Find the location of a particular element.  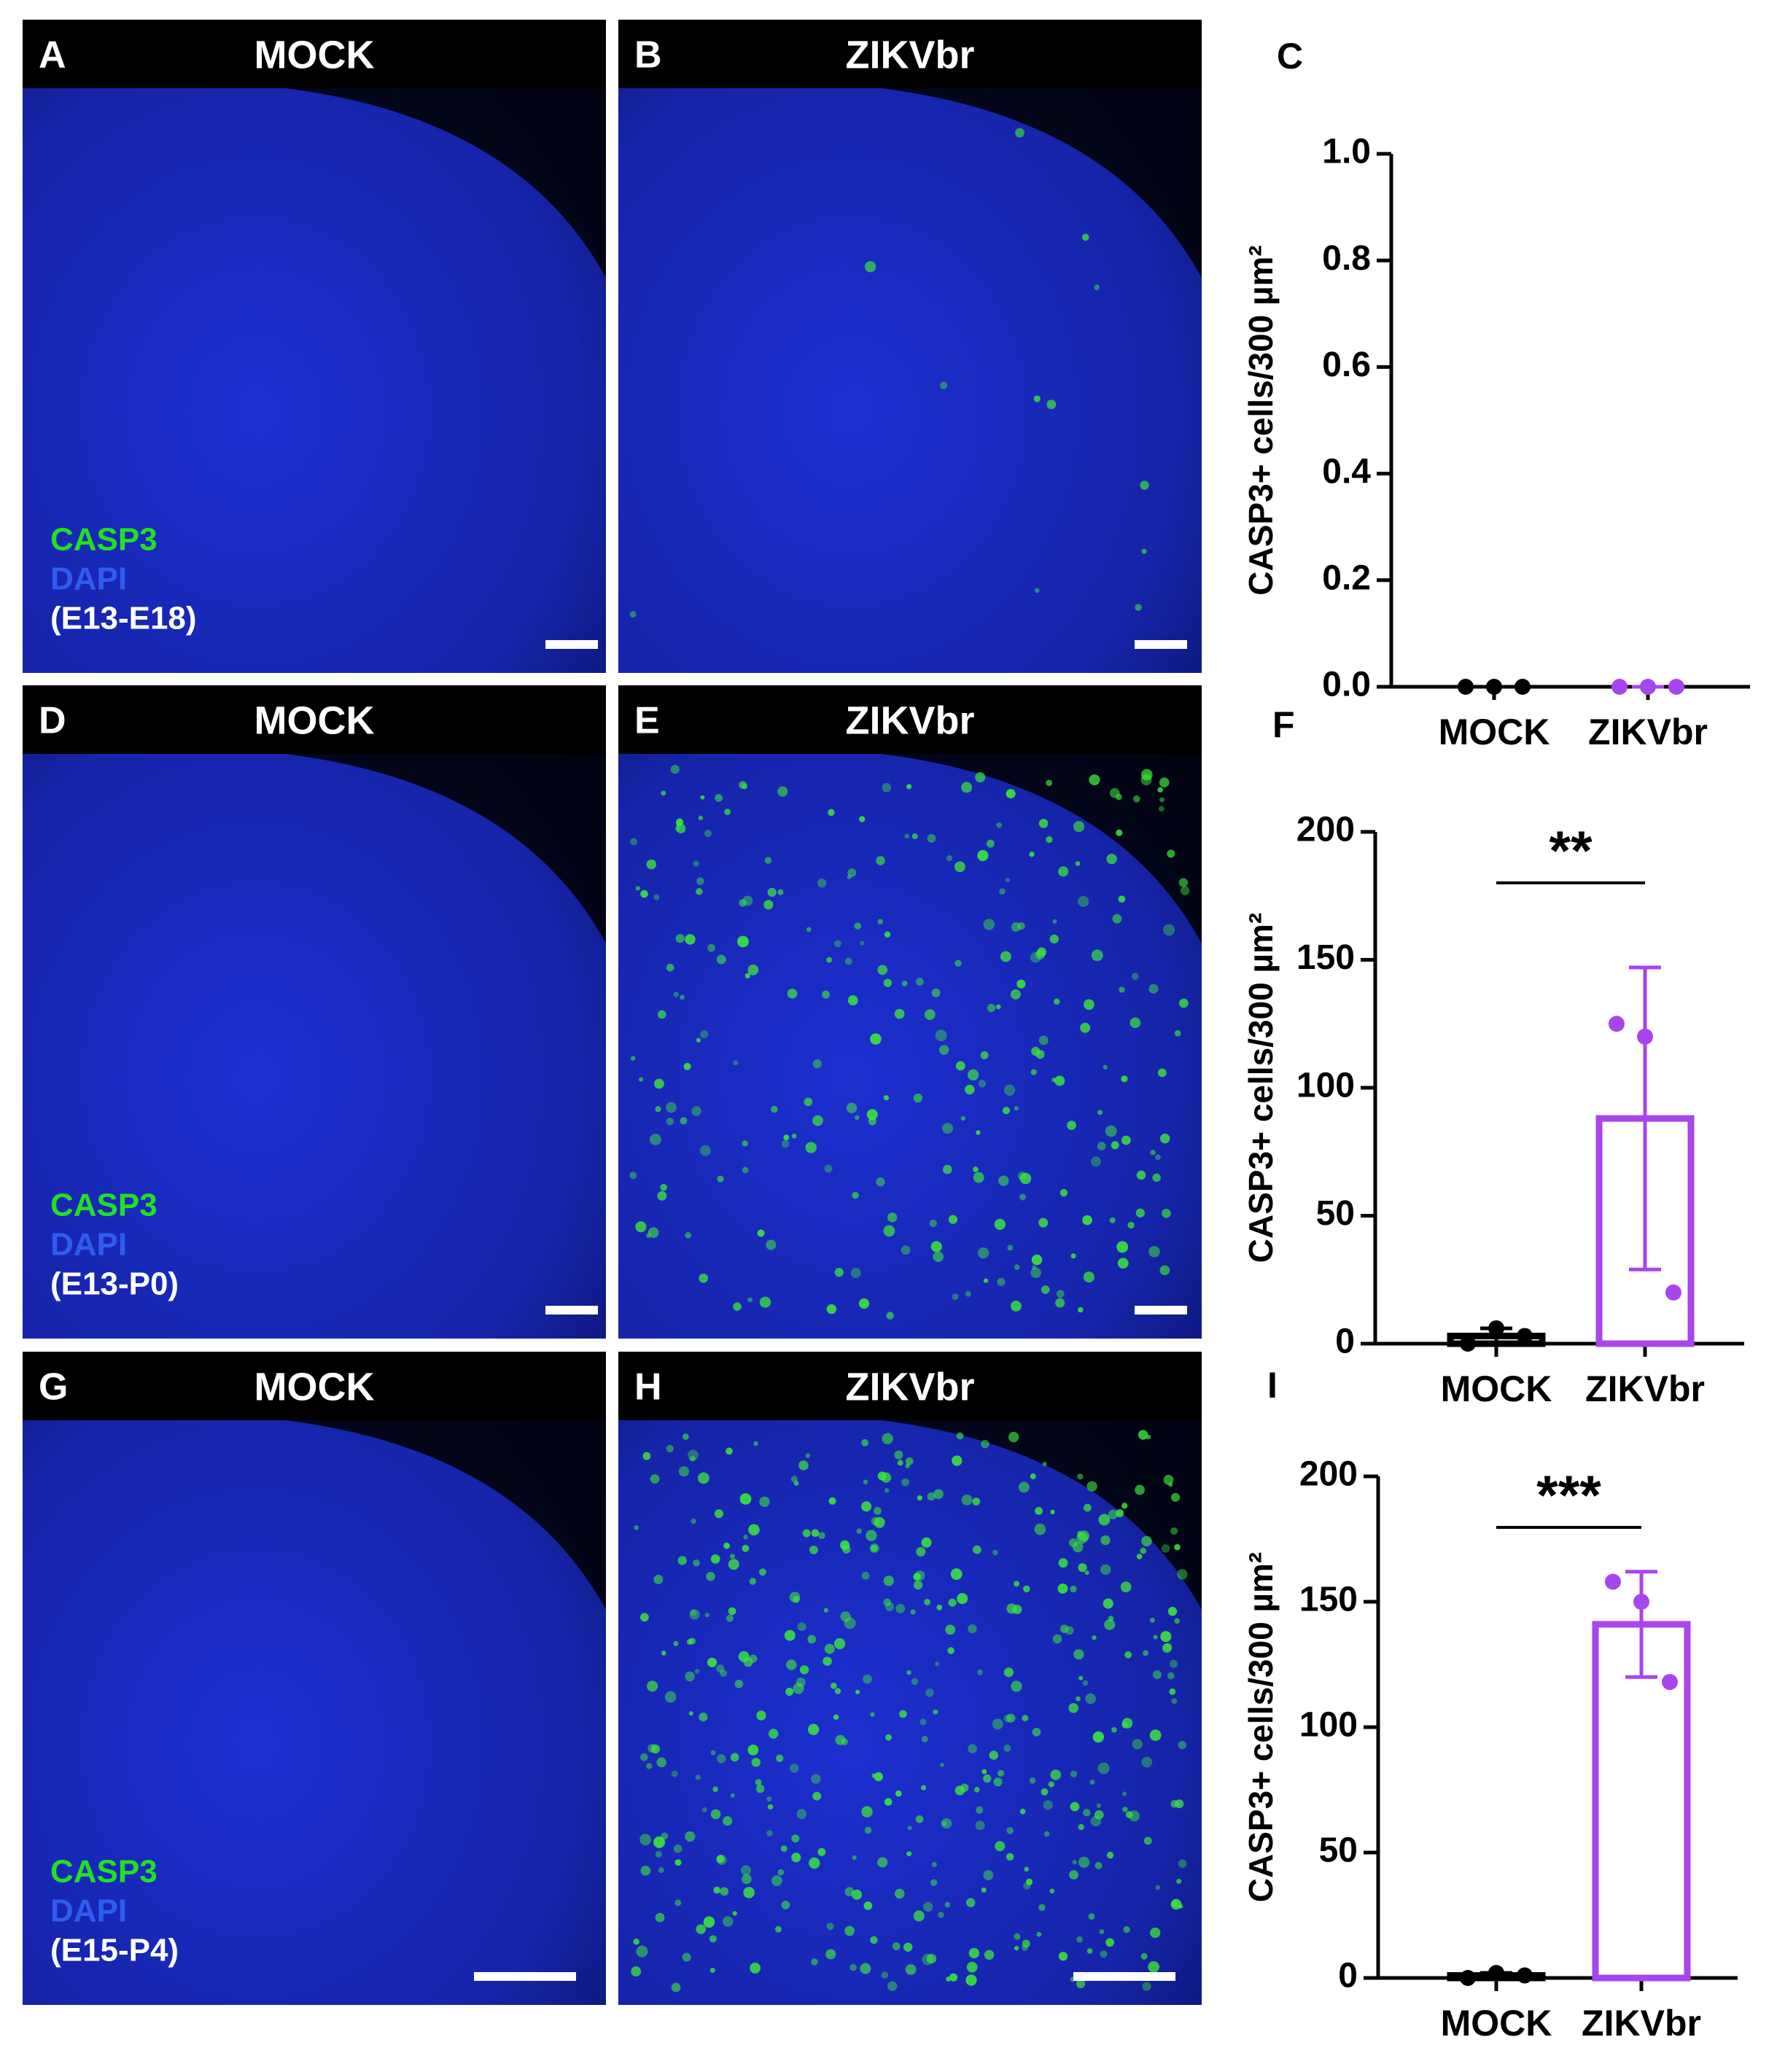

y-tick-label: 0 is located at coordinates (1348, 1976).